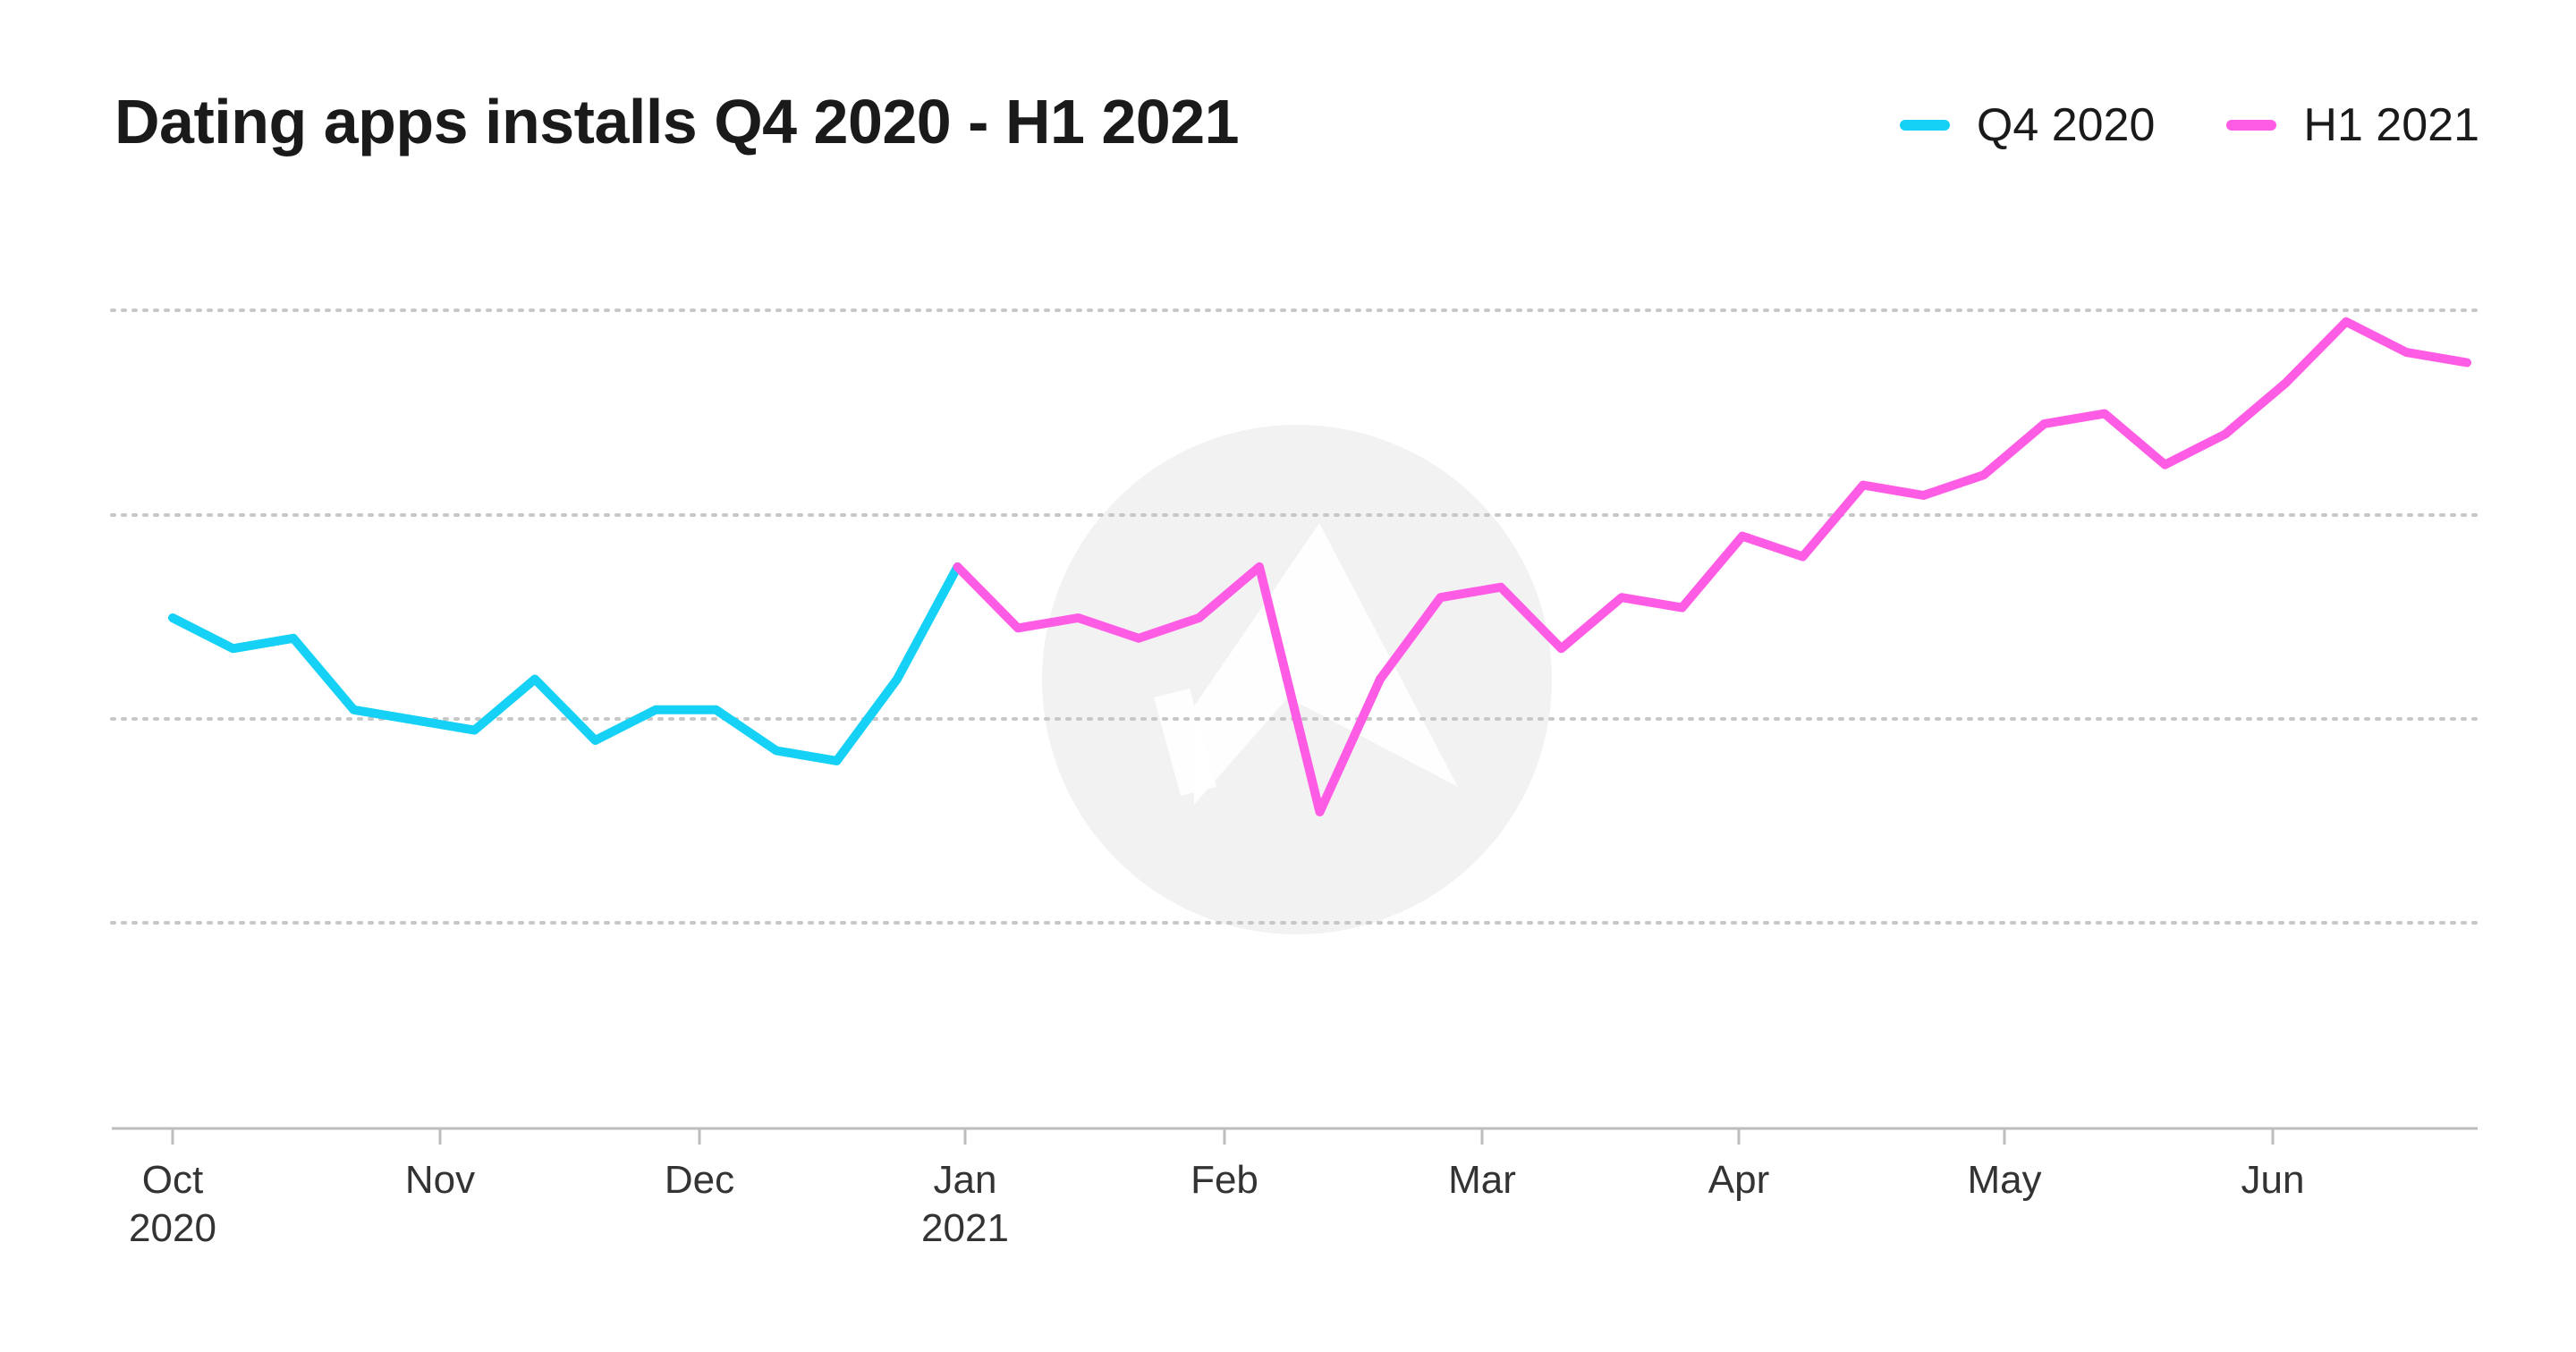 Image resolution: width=2576 pixels, height=1352 pixels. What do you see at coordinates (2189, 125) in the screenshot?
I see `chart-legend: Q4 2020 H1 2021` at bounding box center [2189, 125].